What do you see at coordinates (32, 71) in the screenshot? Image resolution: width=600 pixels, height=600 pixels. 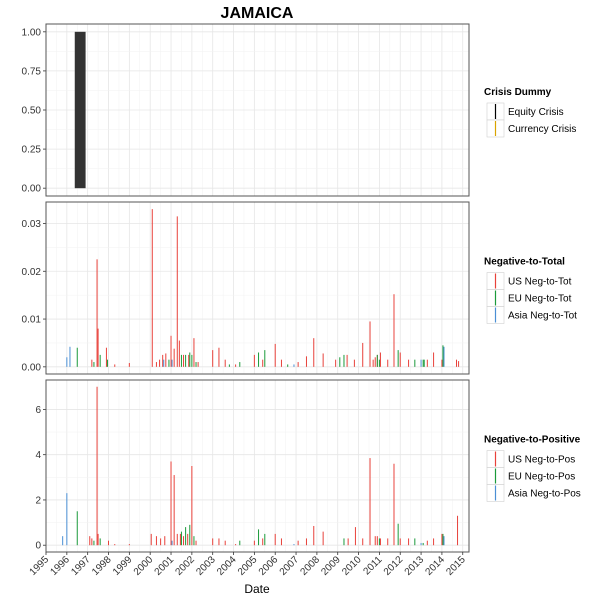 I see `y-tick-label: 0.75` at bounding box center [32, 71].